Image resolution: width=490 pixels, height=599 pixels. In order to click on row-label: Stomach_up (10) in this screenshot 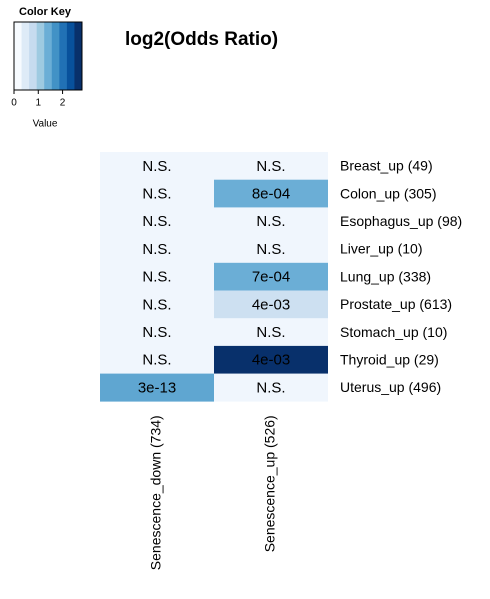, I will do `click(393, 332)`.